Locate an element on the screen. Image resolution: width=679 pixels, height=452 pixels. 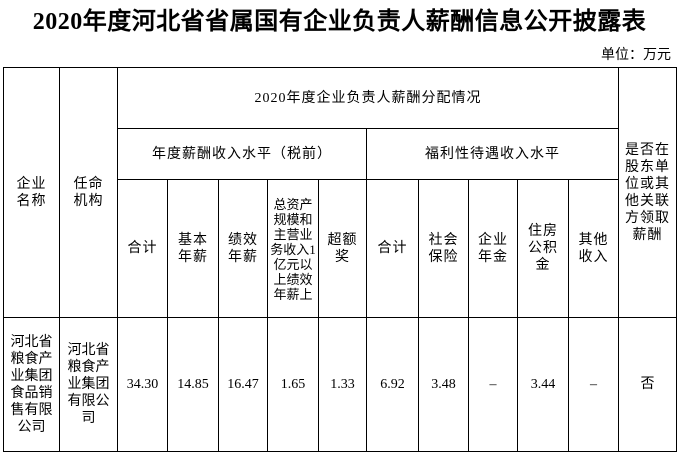
header-related-party-pay: 是否在 股东单 位或其 他关联 方领取 薪酬 is located at coordinates (648, 192).